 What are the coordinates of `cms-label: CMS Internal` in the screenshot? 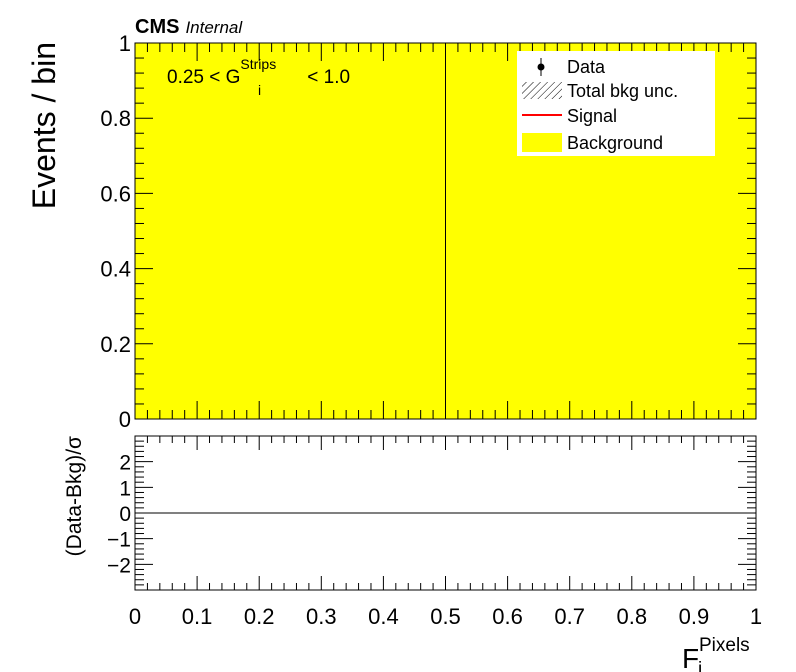 It's located at (189, 27).